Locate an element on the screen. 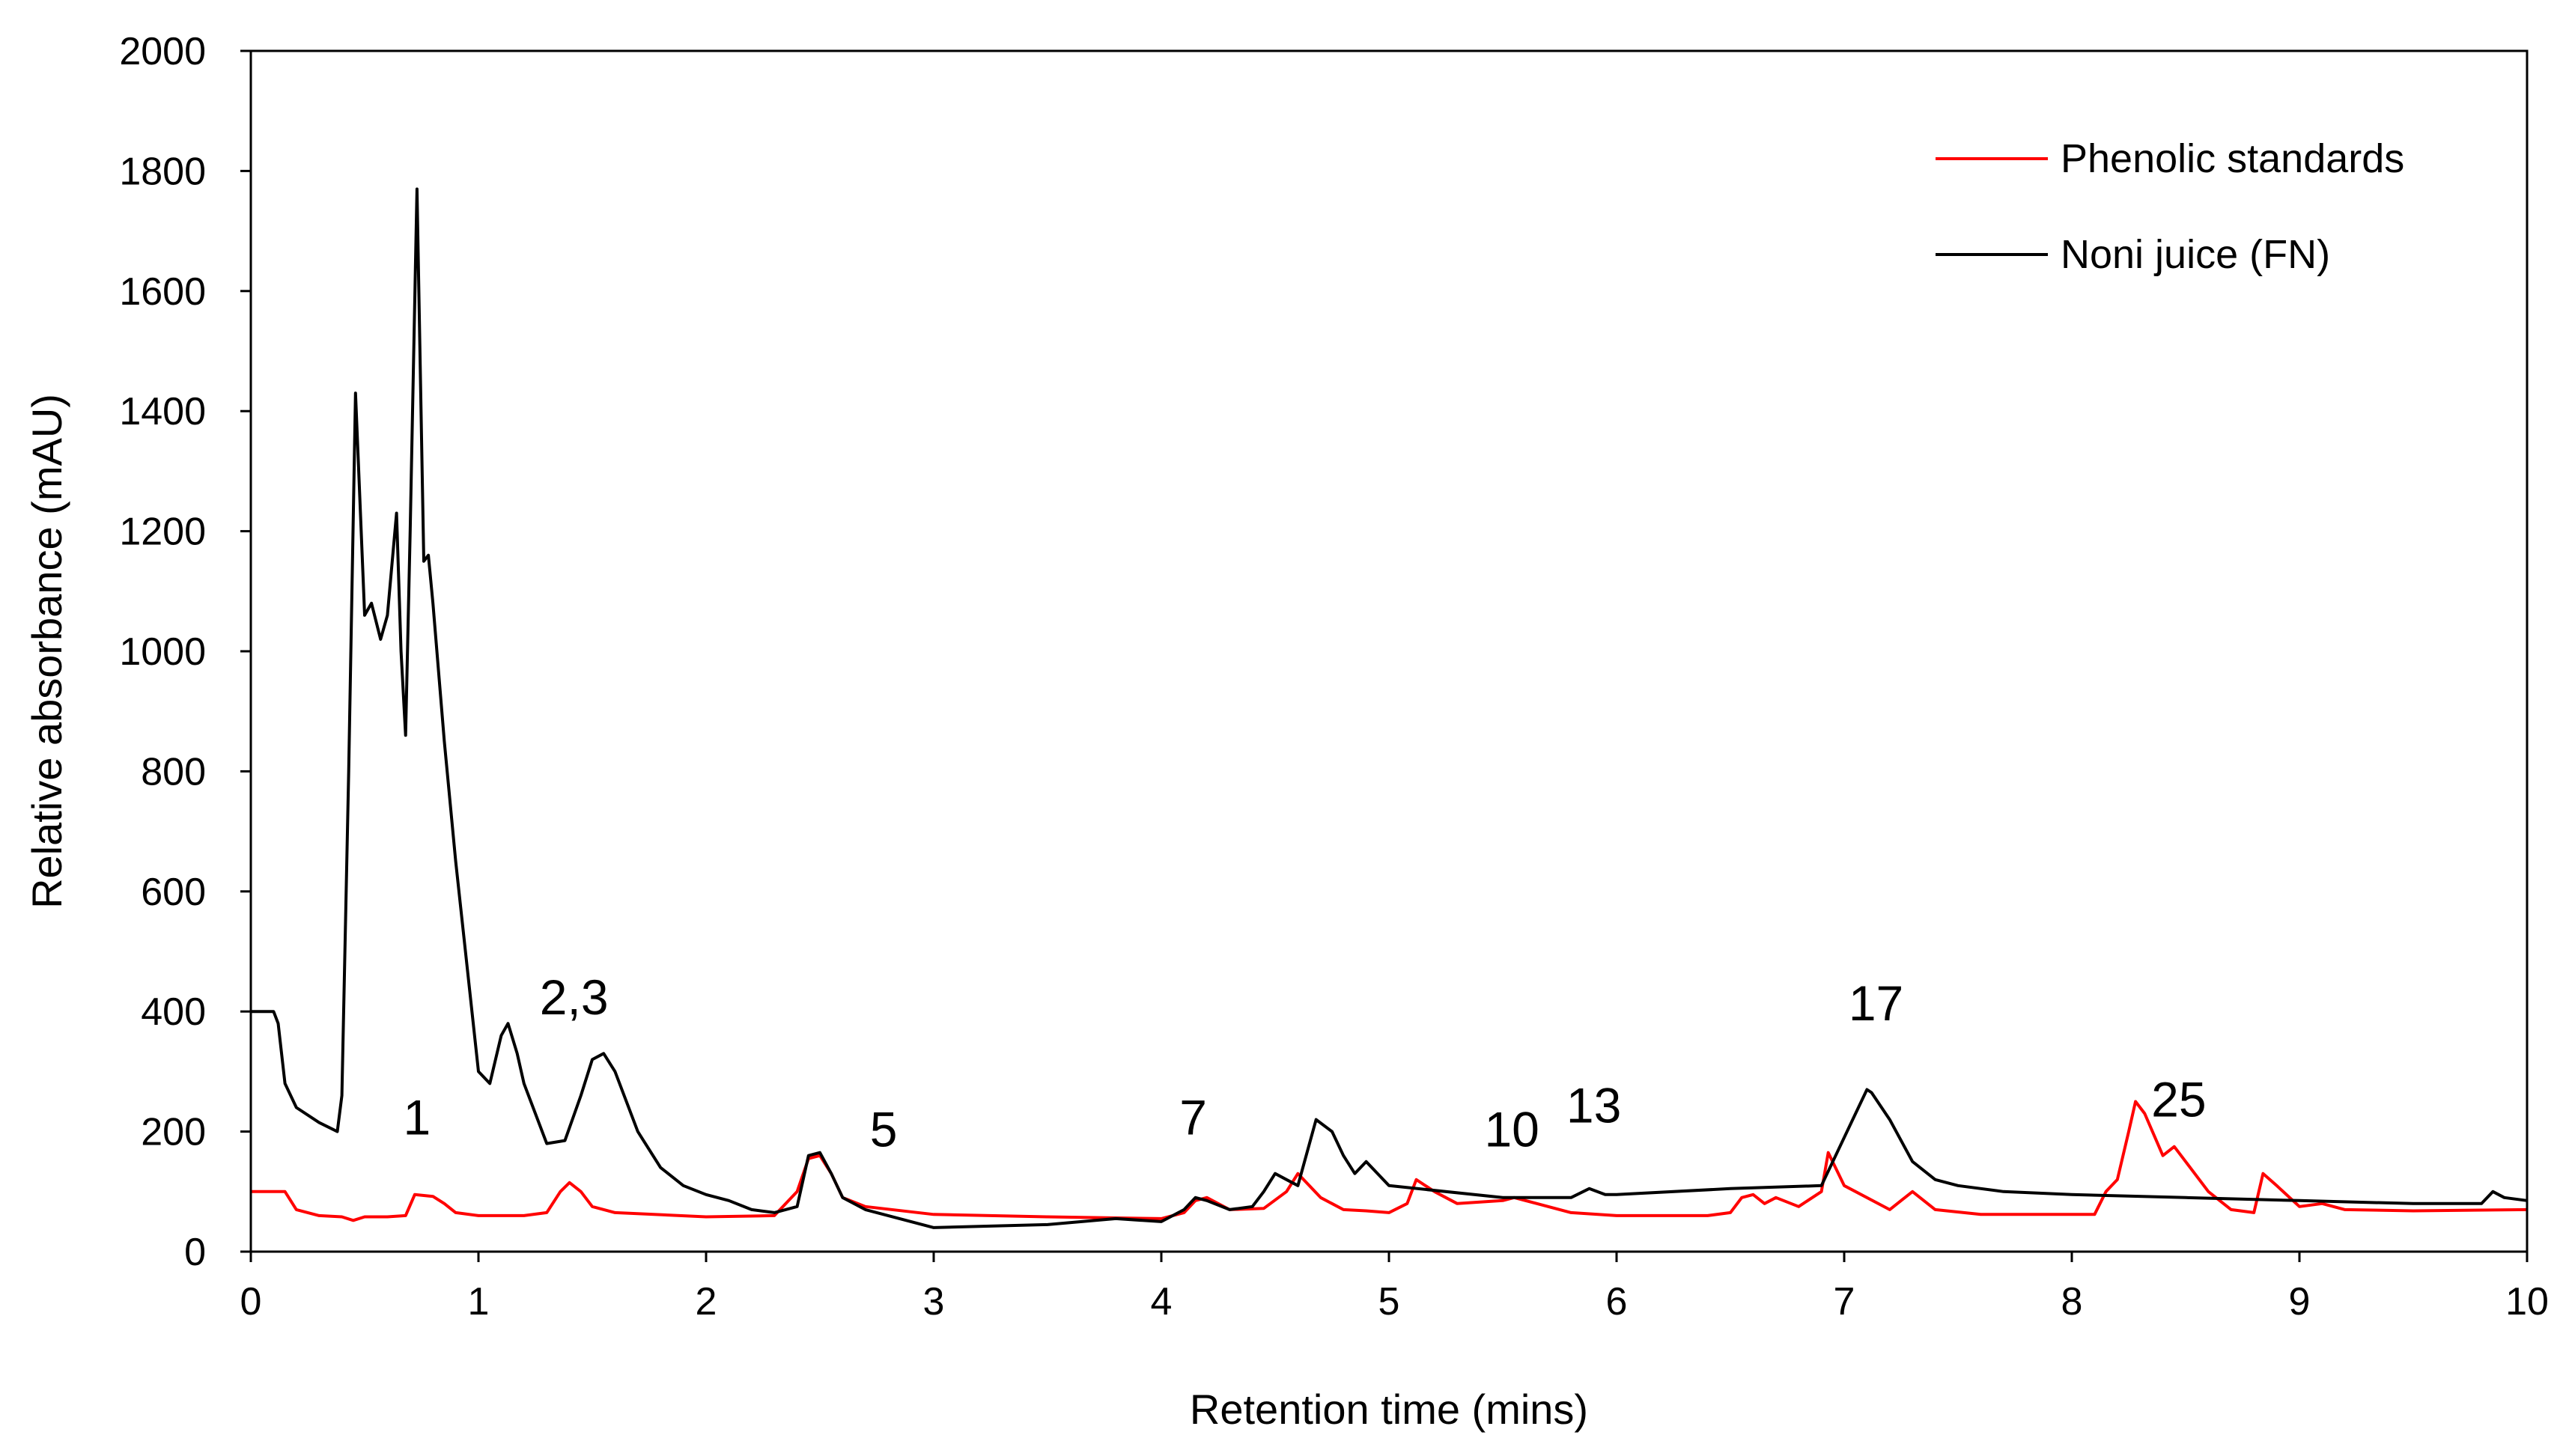 This screenshot has height=1456, width=2563. y-tick-label: 0 is located at coordinates (195, 1252).